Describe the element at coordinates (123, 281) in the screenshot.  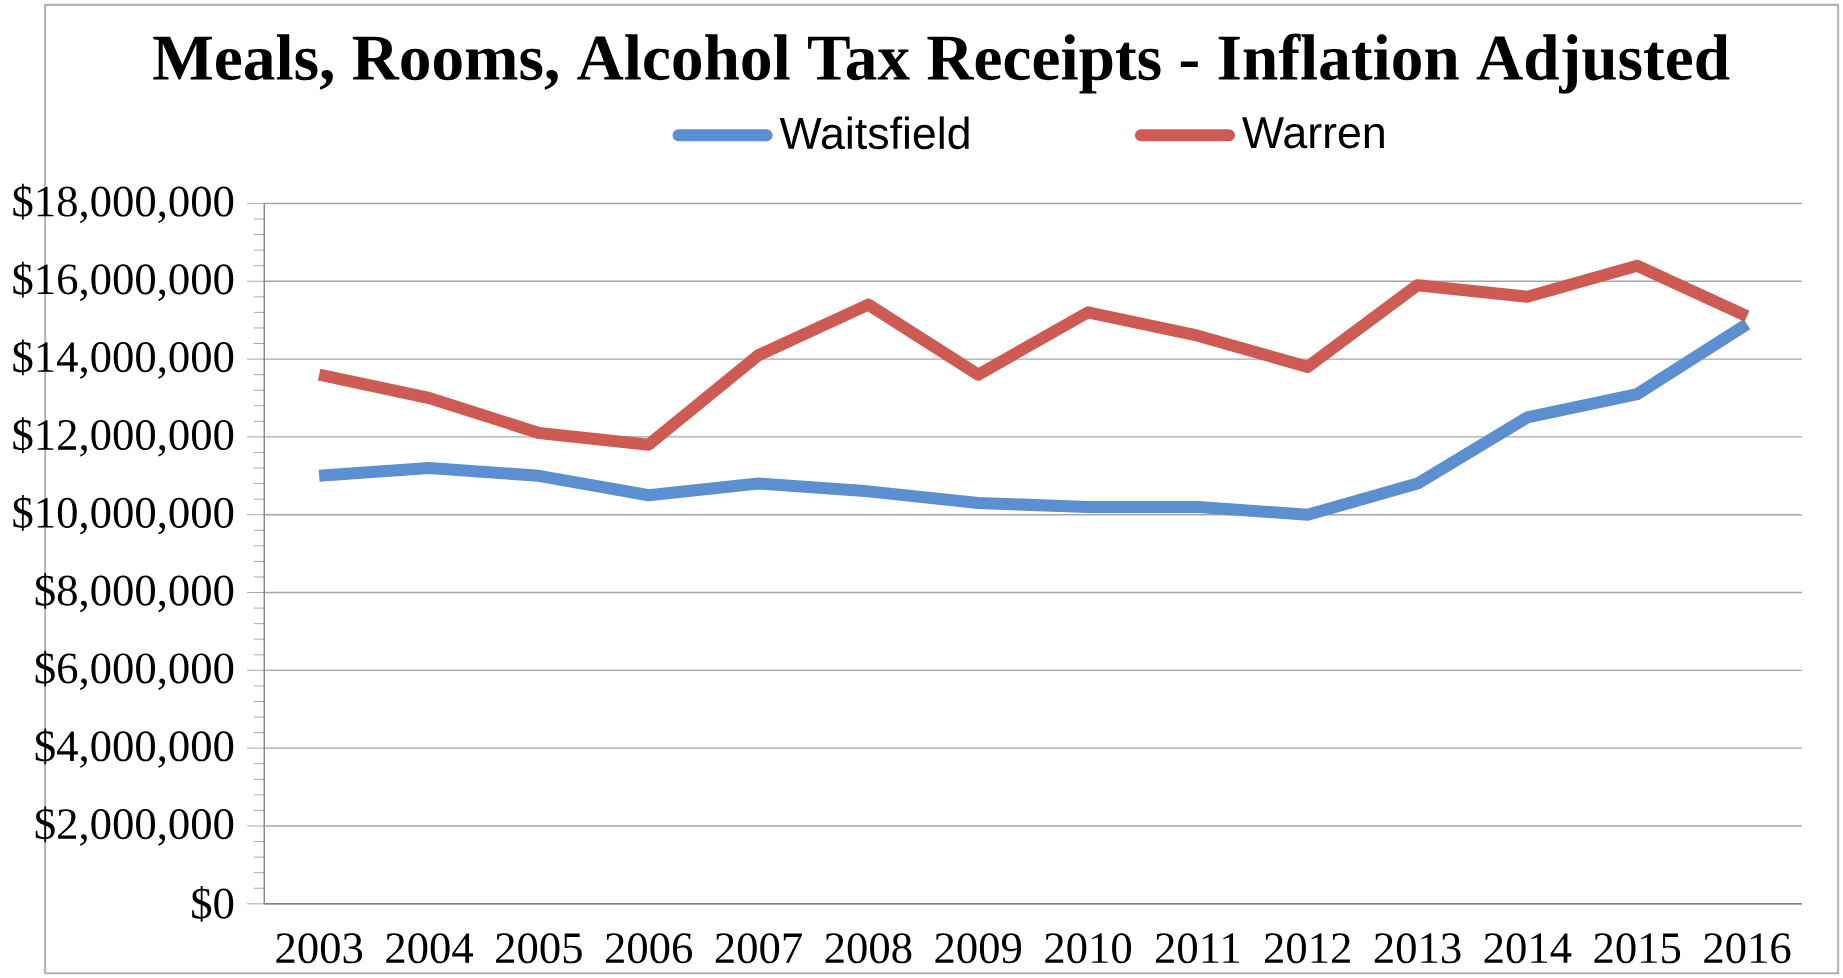
I see `y-tick-label: $16,000,000` at that location.